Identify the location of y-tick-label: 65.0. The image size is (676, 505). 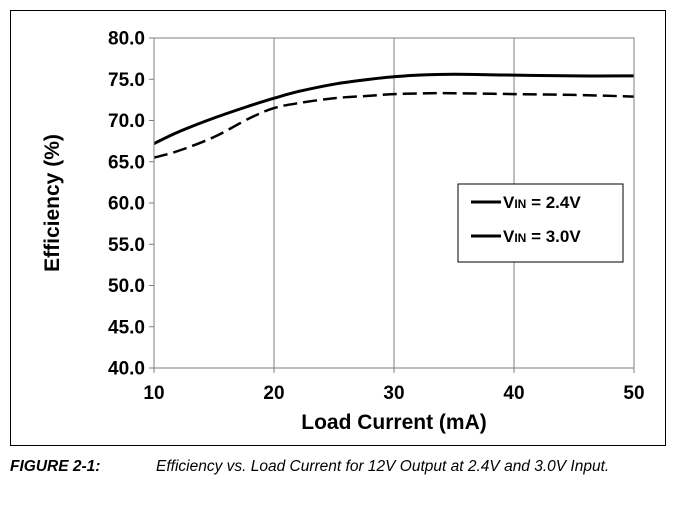
(126, 162).